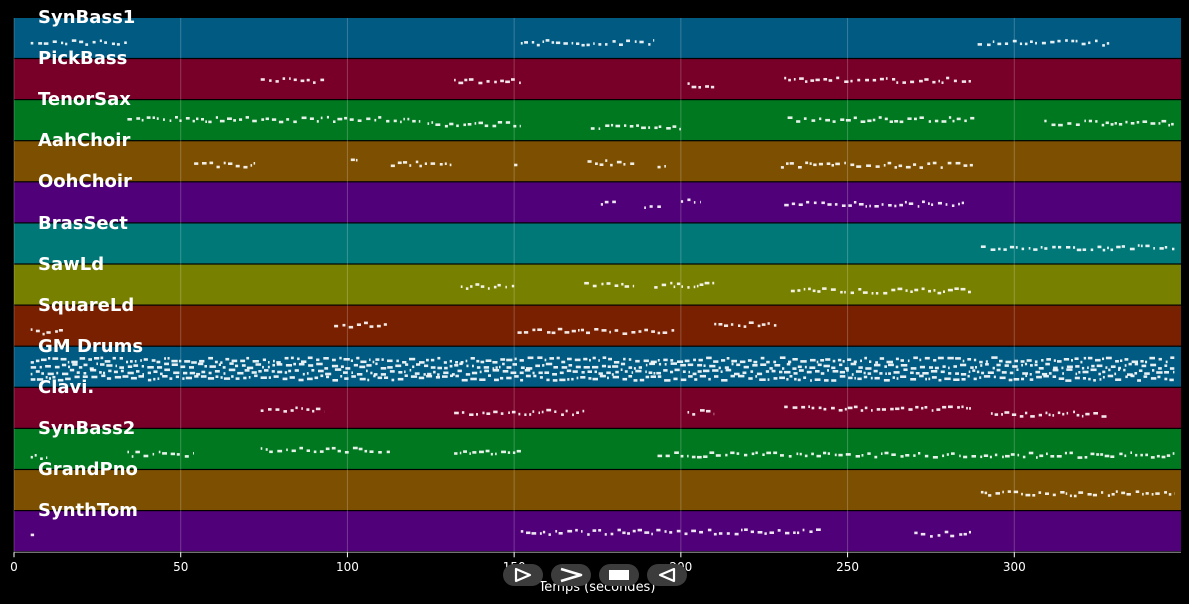  I want to click on play-button, so click(523, 575).